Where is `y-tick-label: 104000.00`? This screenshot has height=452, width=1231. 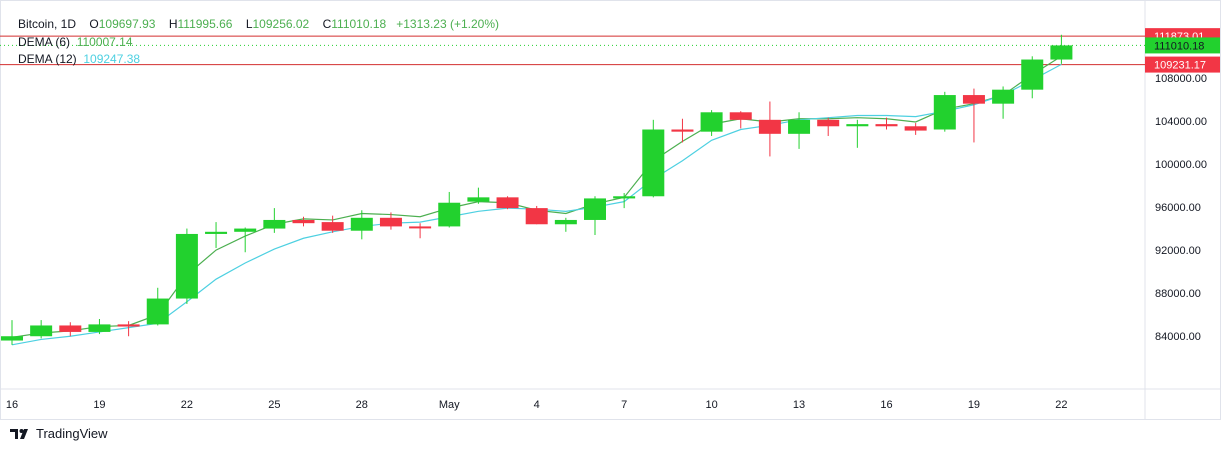
y-tick-label: 104000.00 is located at coordinates (1181, 122).